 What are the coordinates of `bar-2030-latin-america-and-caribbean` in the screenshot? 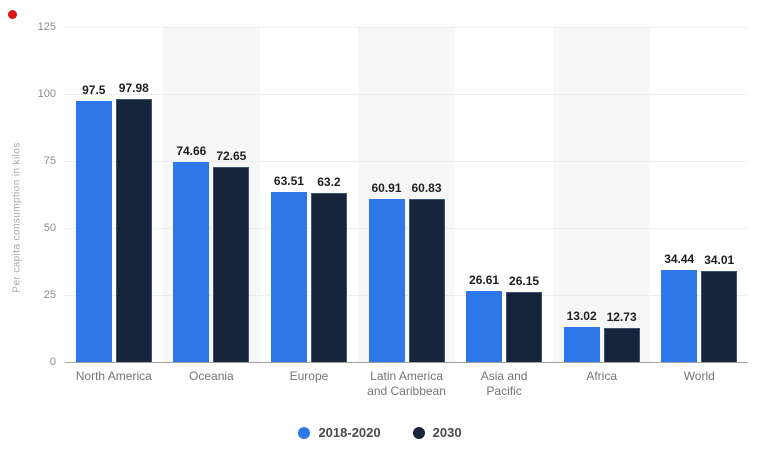 It's located at (426, 280).